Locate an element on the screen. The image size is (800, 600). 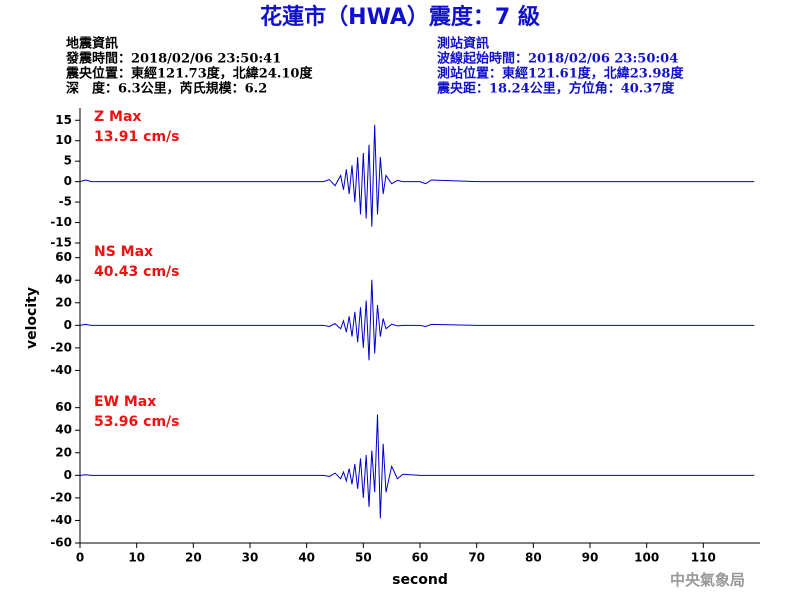
x-tick-label: 80 is located at coordinates (533, 558).